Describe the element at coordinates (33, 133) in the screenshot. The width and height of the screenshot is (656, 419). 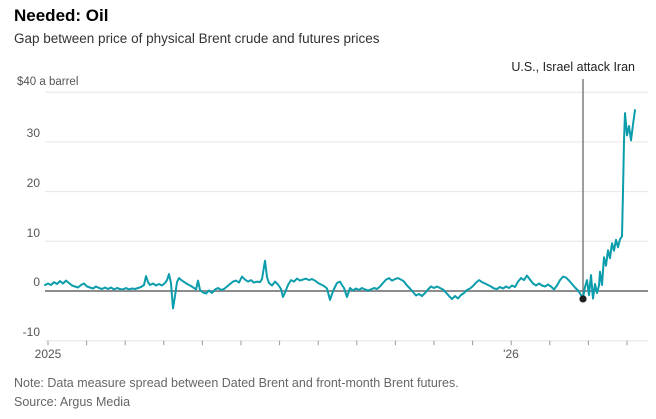
I see `y-tick-label-30: 30` at that location.